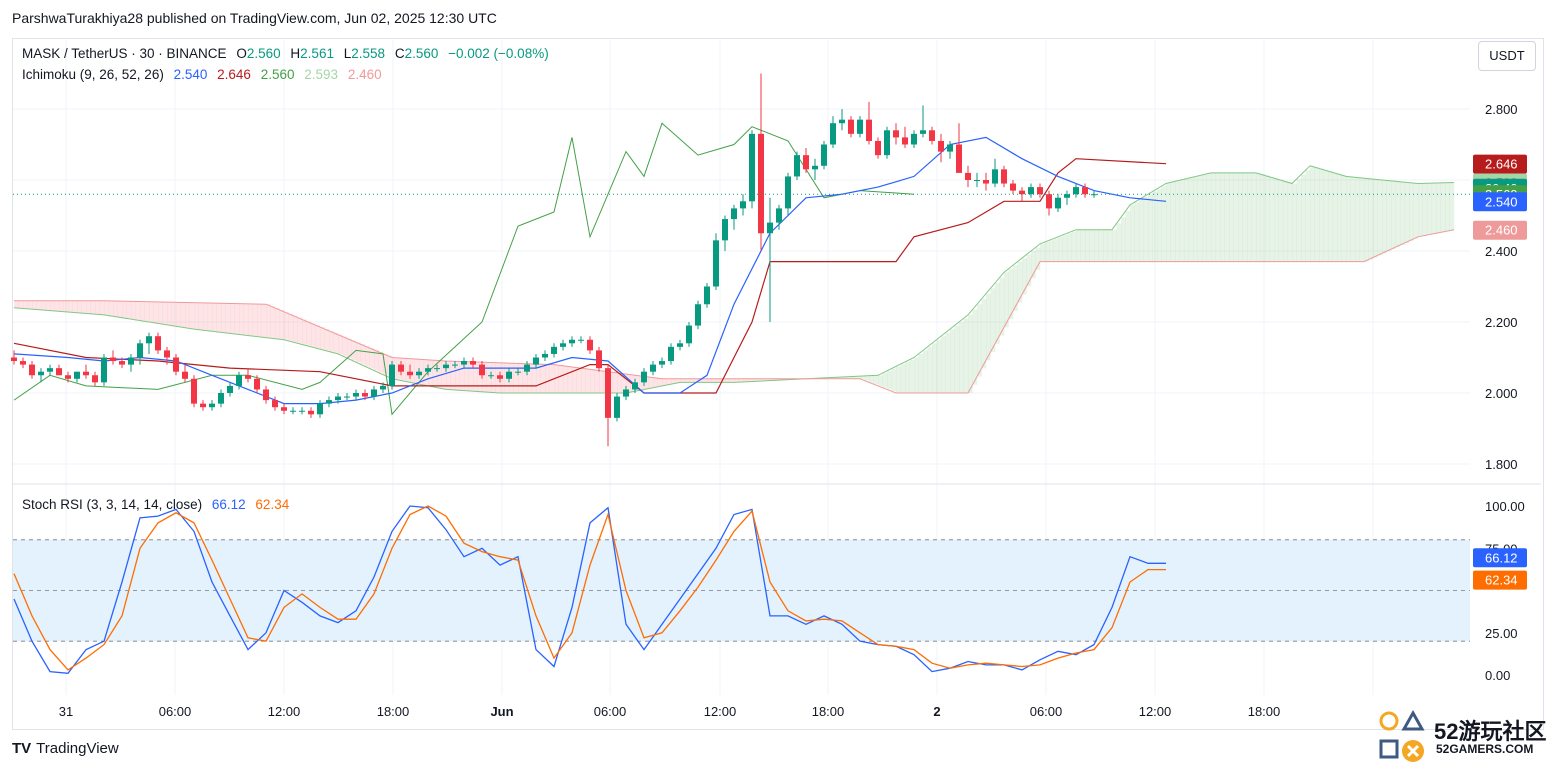 The image size is (1553, 772). Describe the element at coordinates (263, 53) in the screenshot. I see `open-value: 2.560` at that location.